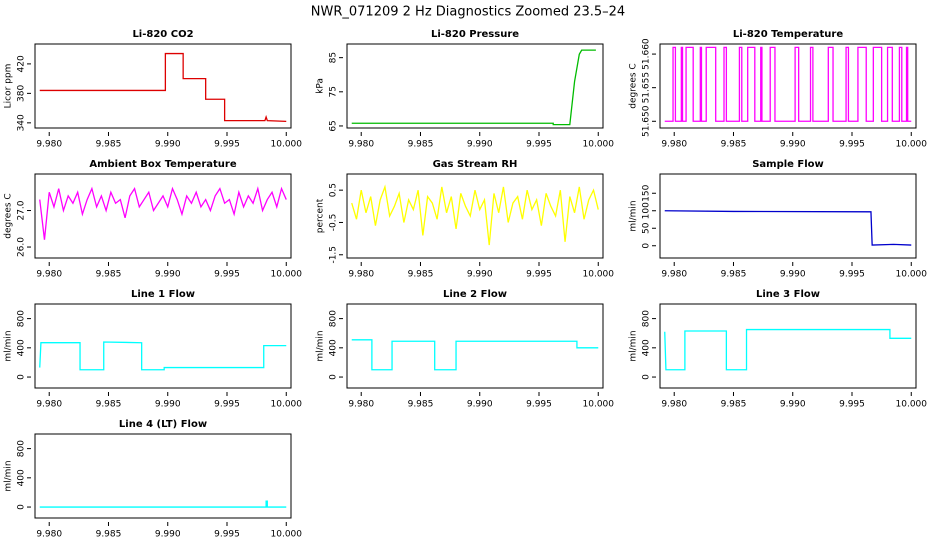 The width and height of the screenshot is (936, 540). Describe the element at coordinates (475, 34) in the screenshot. I see `chart-title: Li-820 Pressure` at that location.